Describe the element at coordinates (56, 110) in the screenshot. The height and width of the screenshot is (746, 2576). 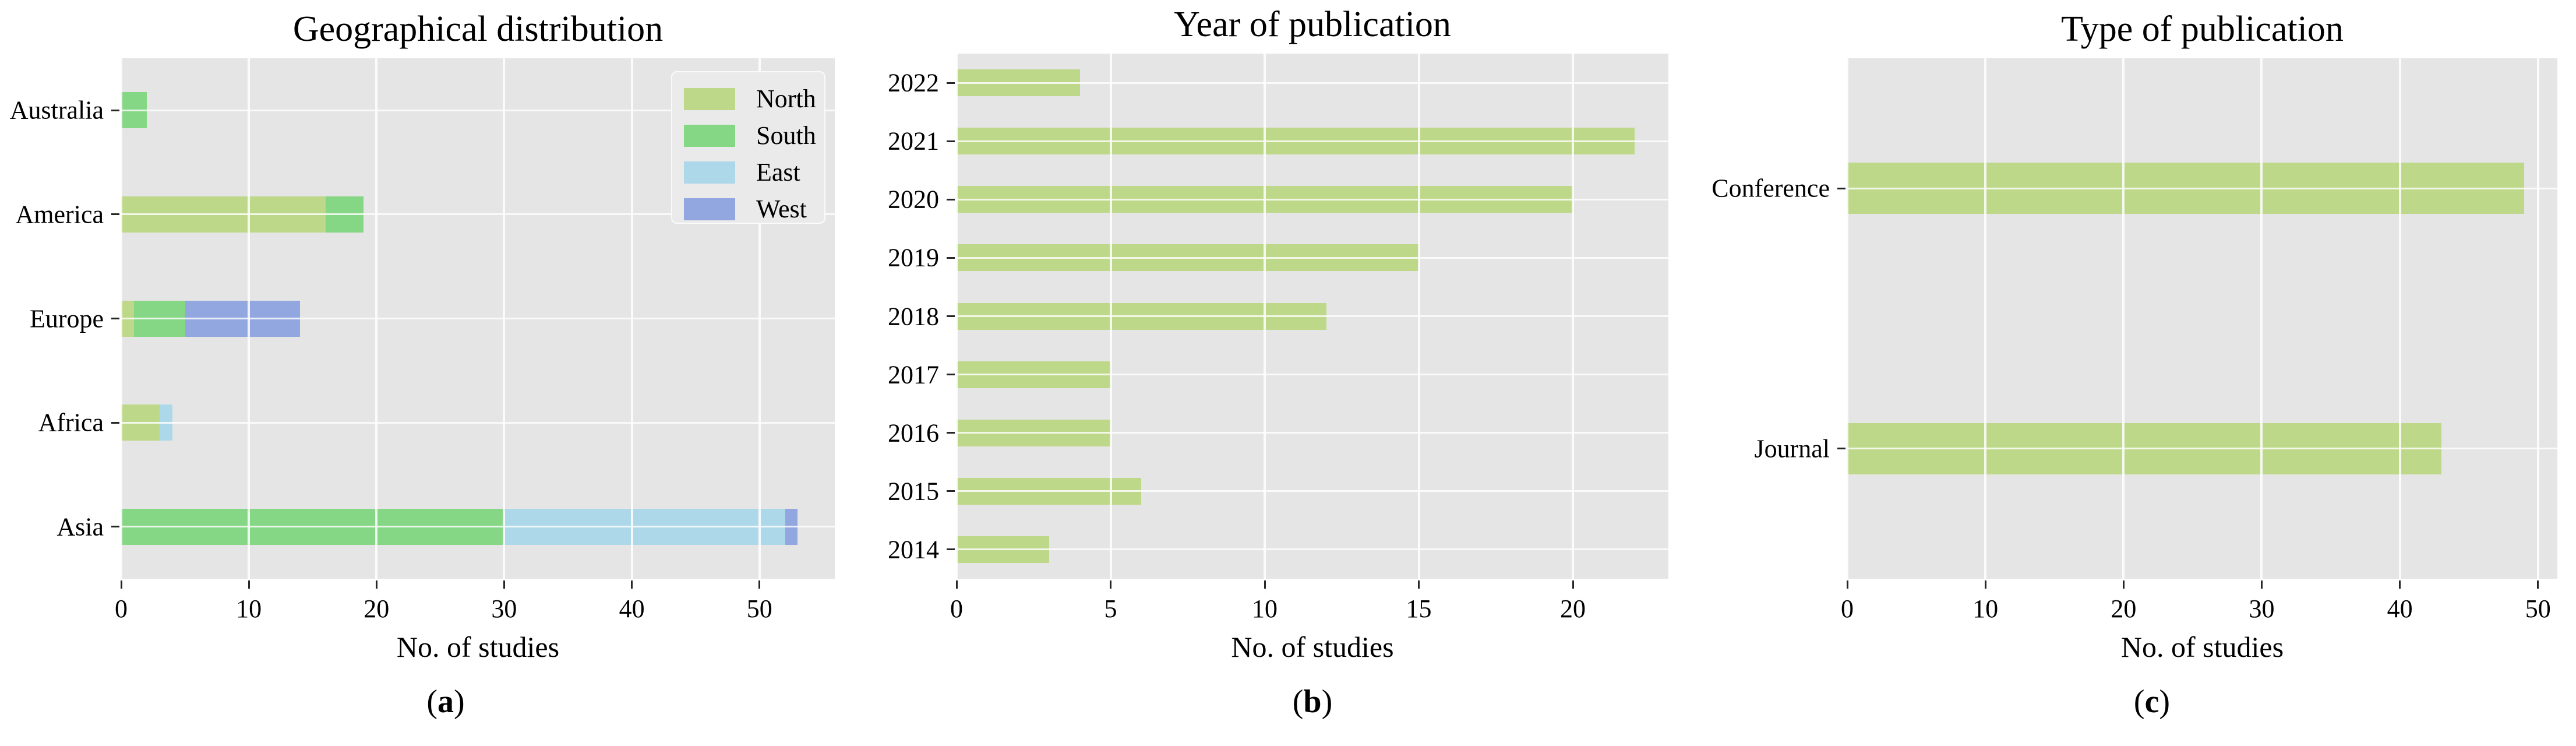
I see `y-axis-label: Australia` at that location.